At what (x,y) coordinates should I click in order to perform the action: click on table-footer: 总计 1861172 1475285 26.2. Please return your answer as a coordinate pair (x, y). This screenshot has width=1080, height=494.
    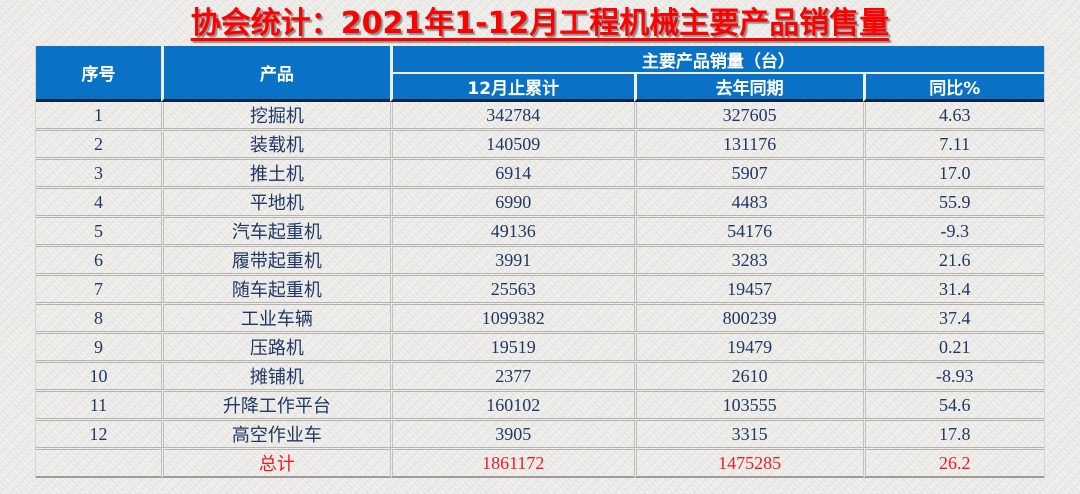
    Looking at the image, I should click on (540, 462).